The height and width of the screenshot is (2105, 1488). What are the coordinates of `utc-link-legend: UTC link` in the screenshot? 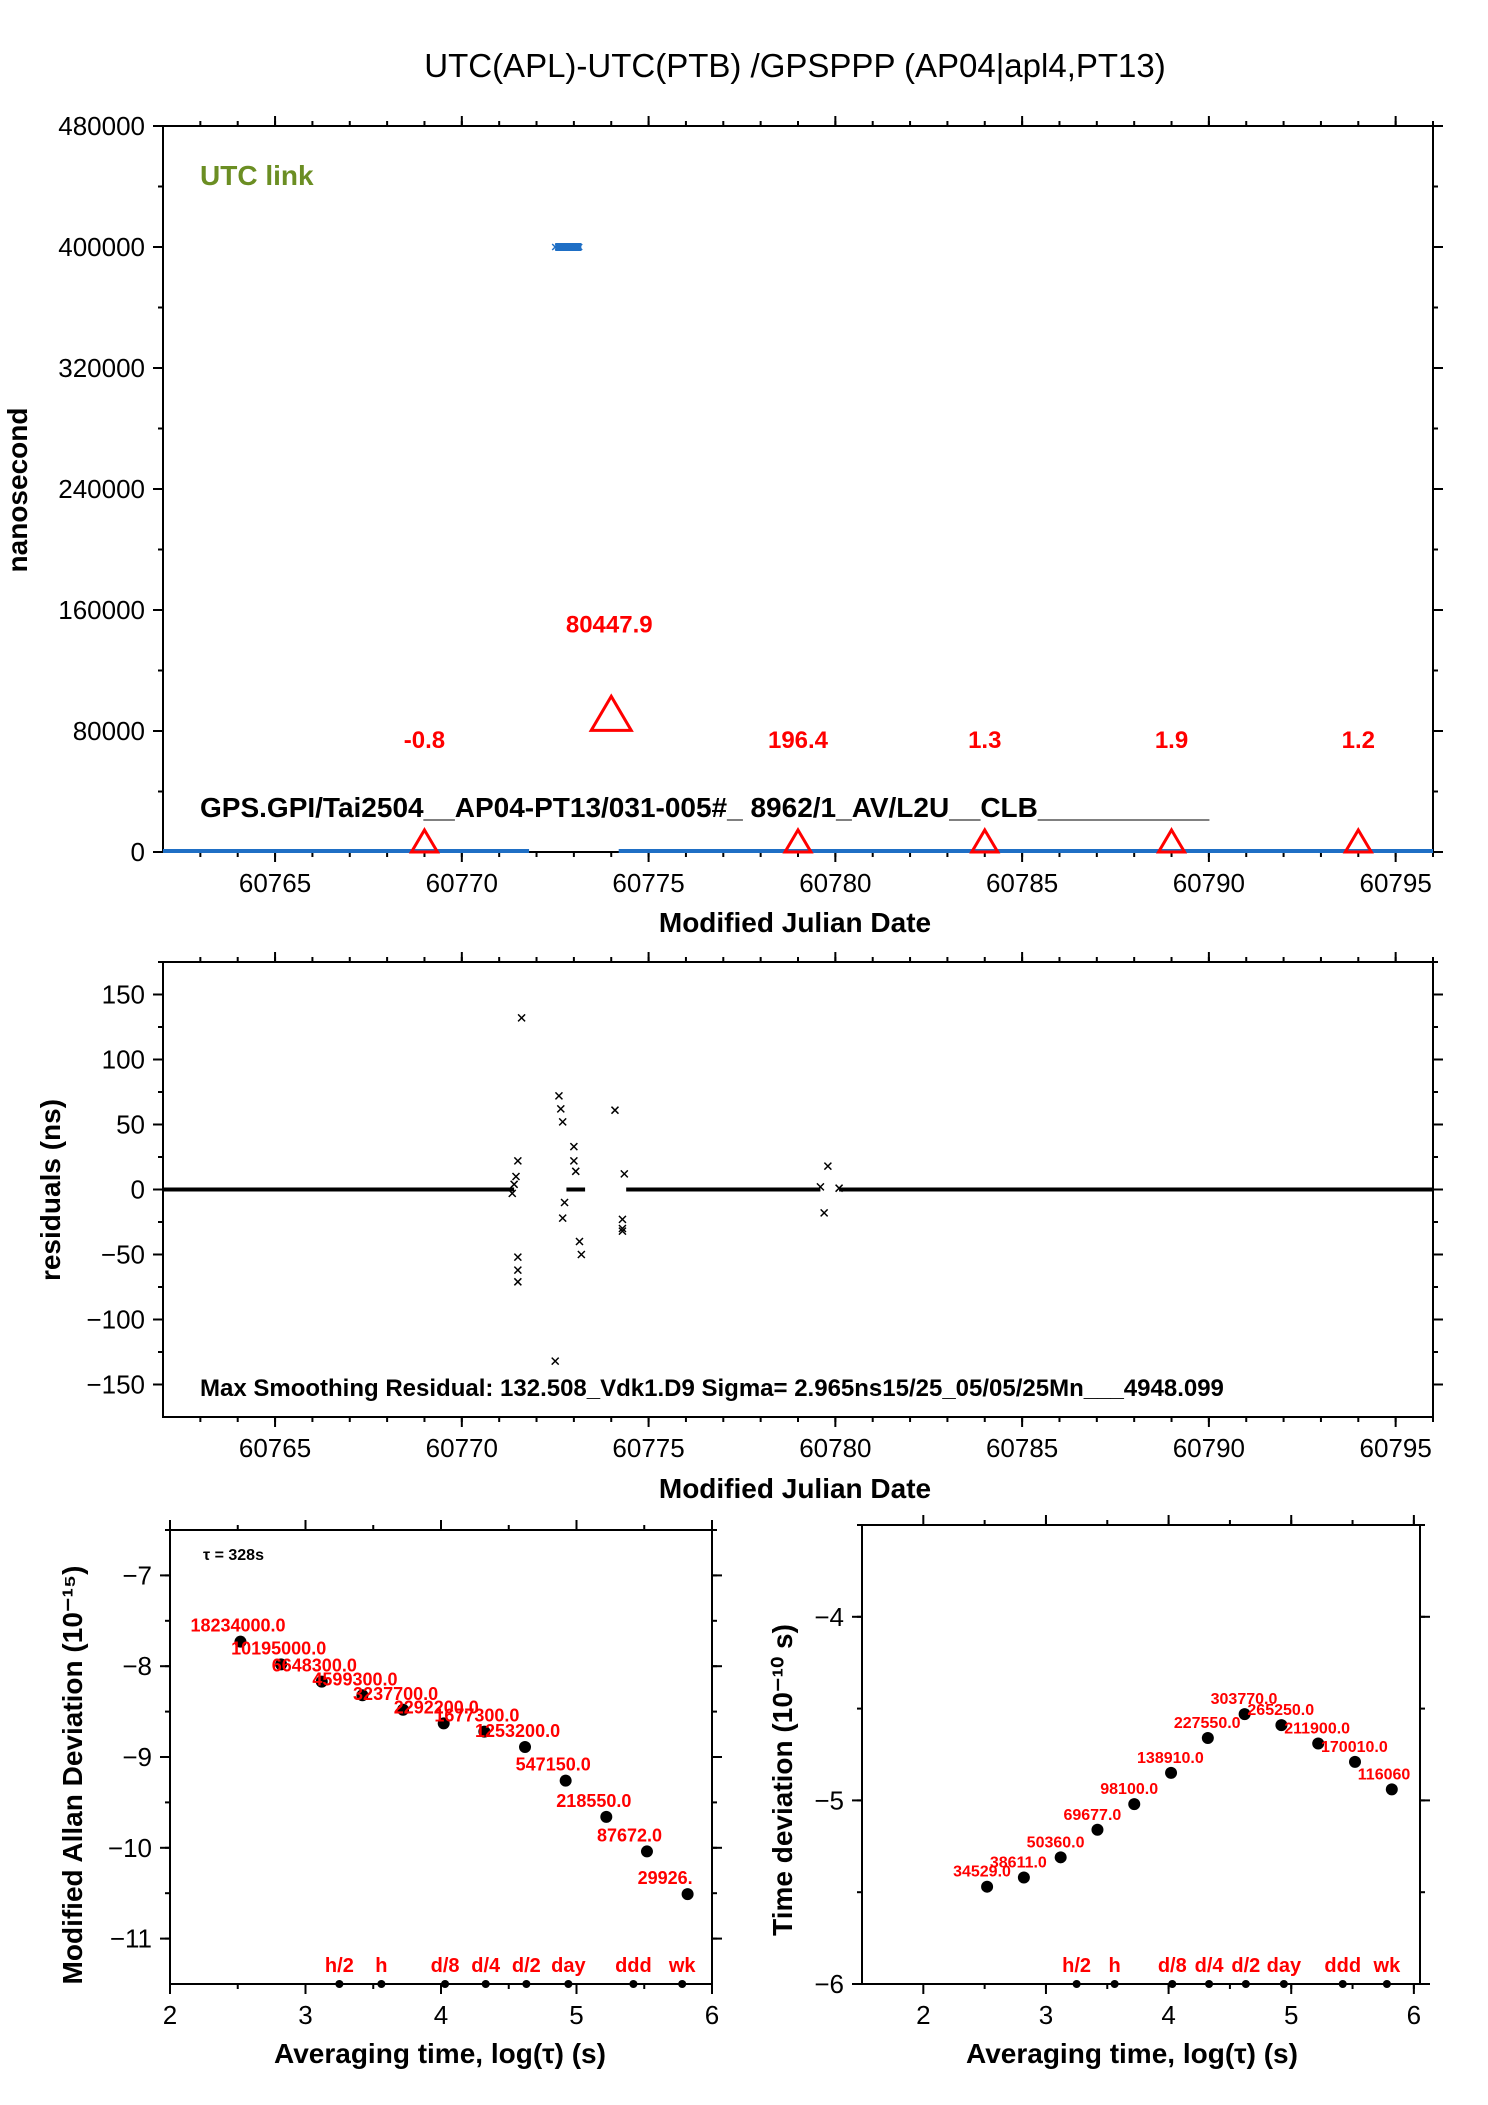 It's located at (257, 175).